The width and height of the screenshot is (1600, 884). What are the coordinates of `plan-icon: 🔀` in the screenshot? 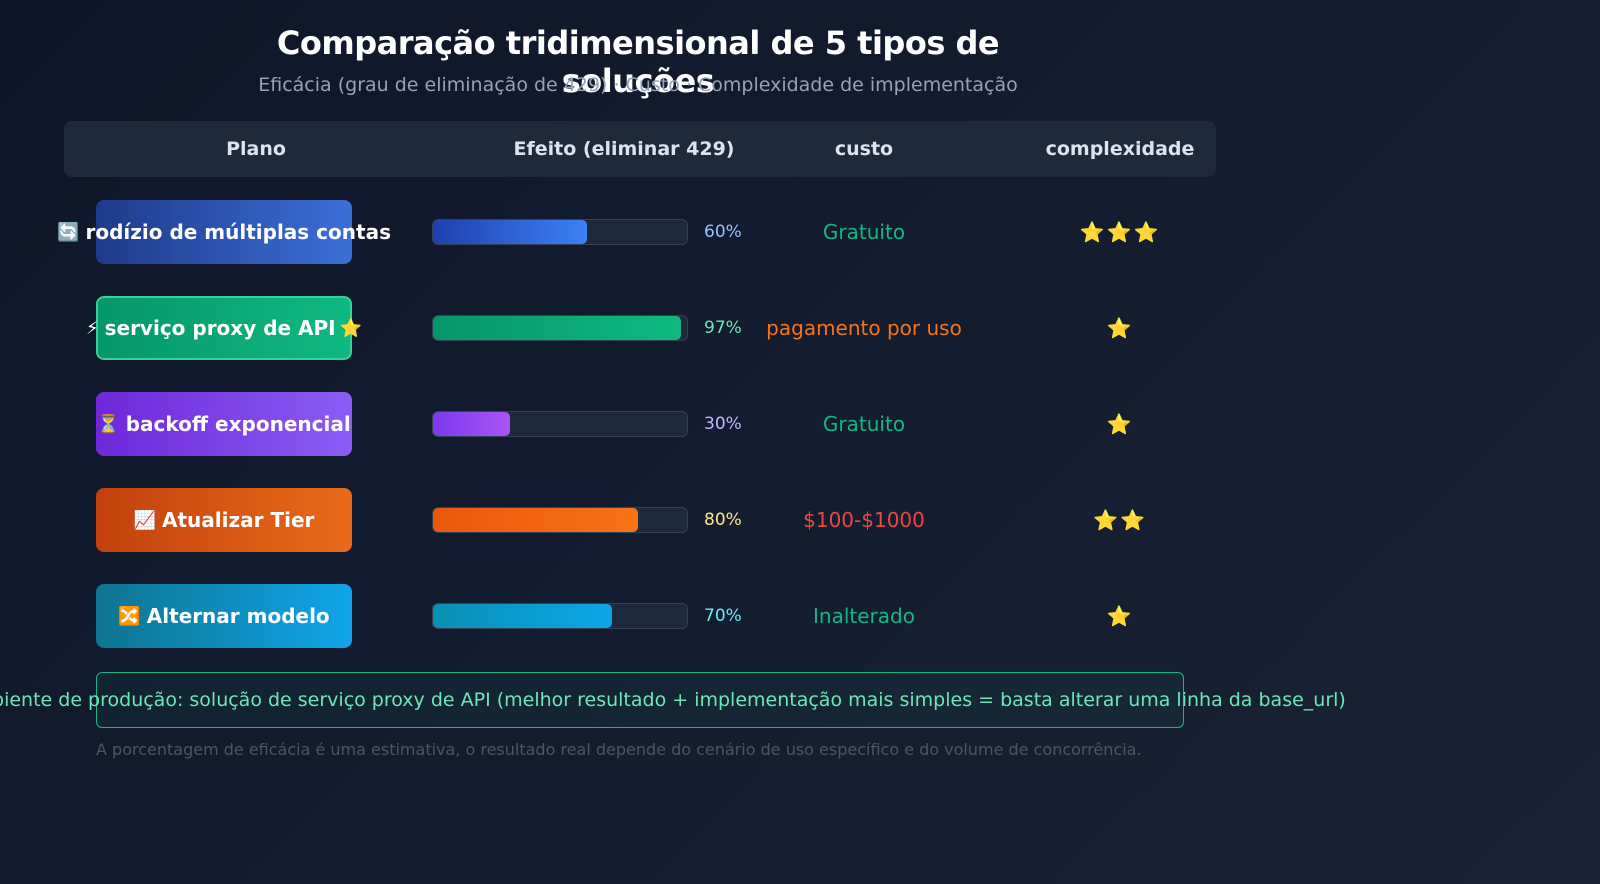 It's located at (129, 616).